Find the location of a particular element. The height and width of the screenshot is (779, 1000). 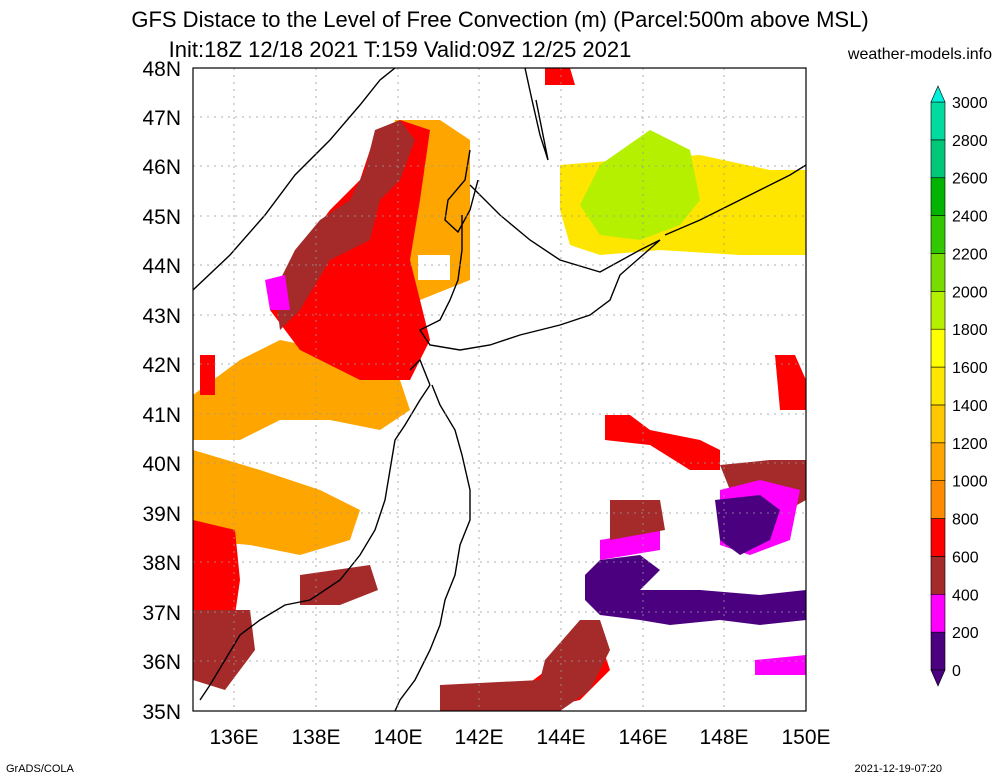

field-red-east-small is located at coordinates (790, 382).